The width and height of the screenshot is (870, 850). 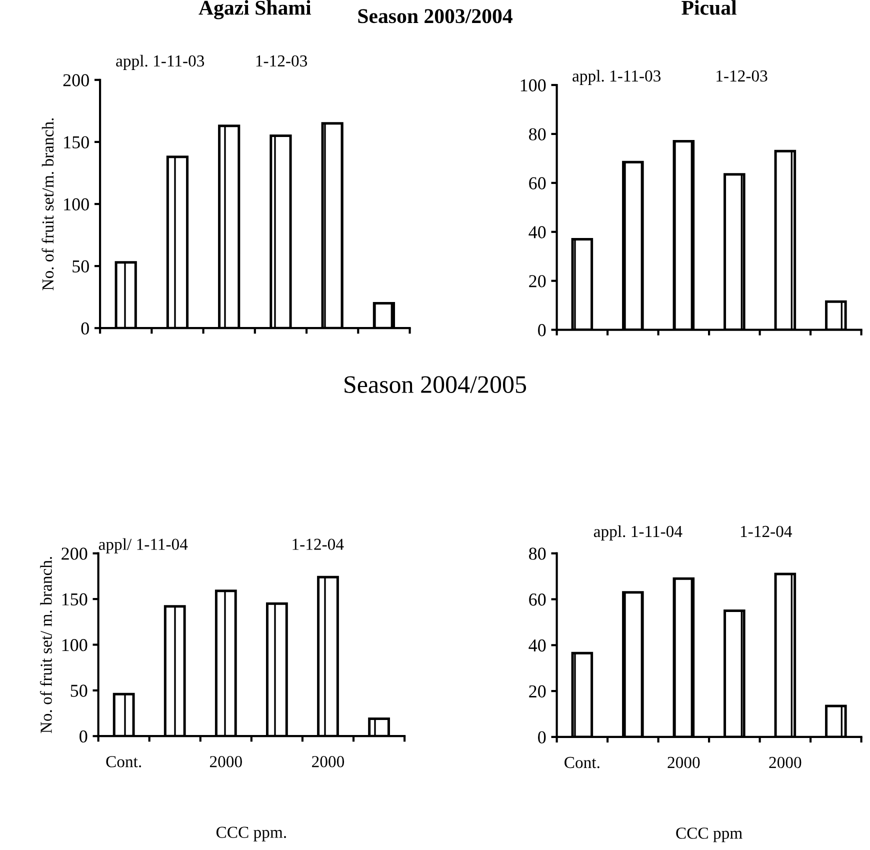 What do you see at coordinates (255, 10) in the screenshot?
I see `chart-title: Agazi Shami` at bounding box center [255, 10].